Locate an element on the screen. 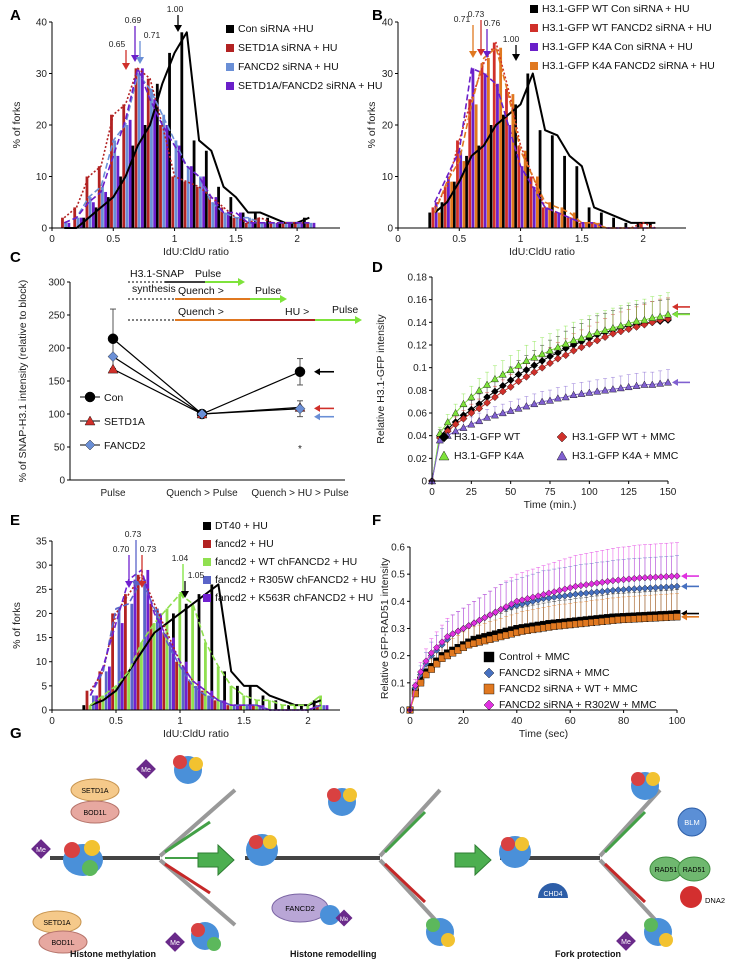 The width and height of the screenshot is (729, 966). legend-label: fancd2 + K563R chFANCD2 + HU is located at coordinates (294, 598).